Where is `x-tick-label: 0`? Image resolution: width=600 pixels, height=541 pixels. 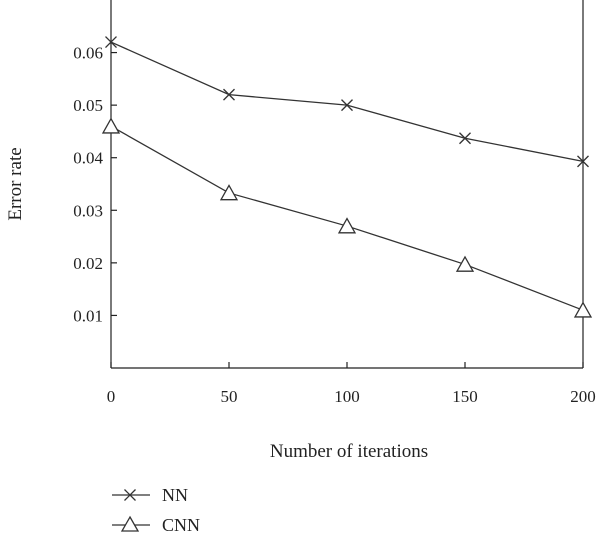 x-tick-label: 0 is located at coordinates (111, 396).